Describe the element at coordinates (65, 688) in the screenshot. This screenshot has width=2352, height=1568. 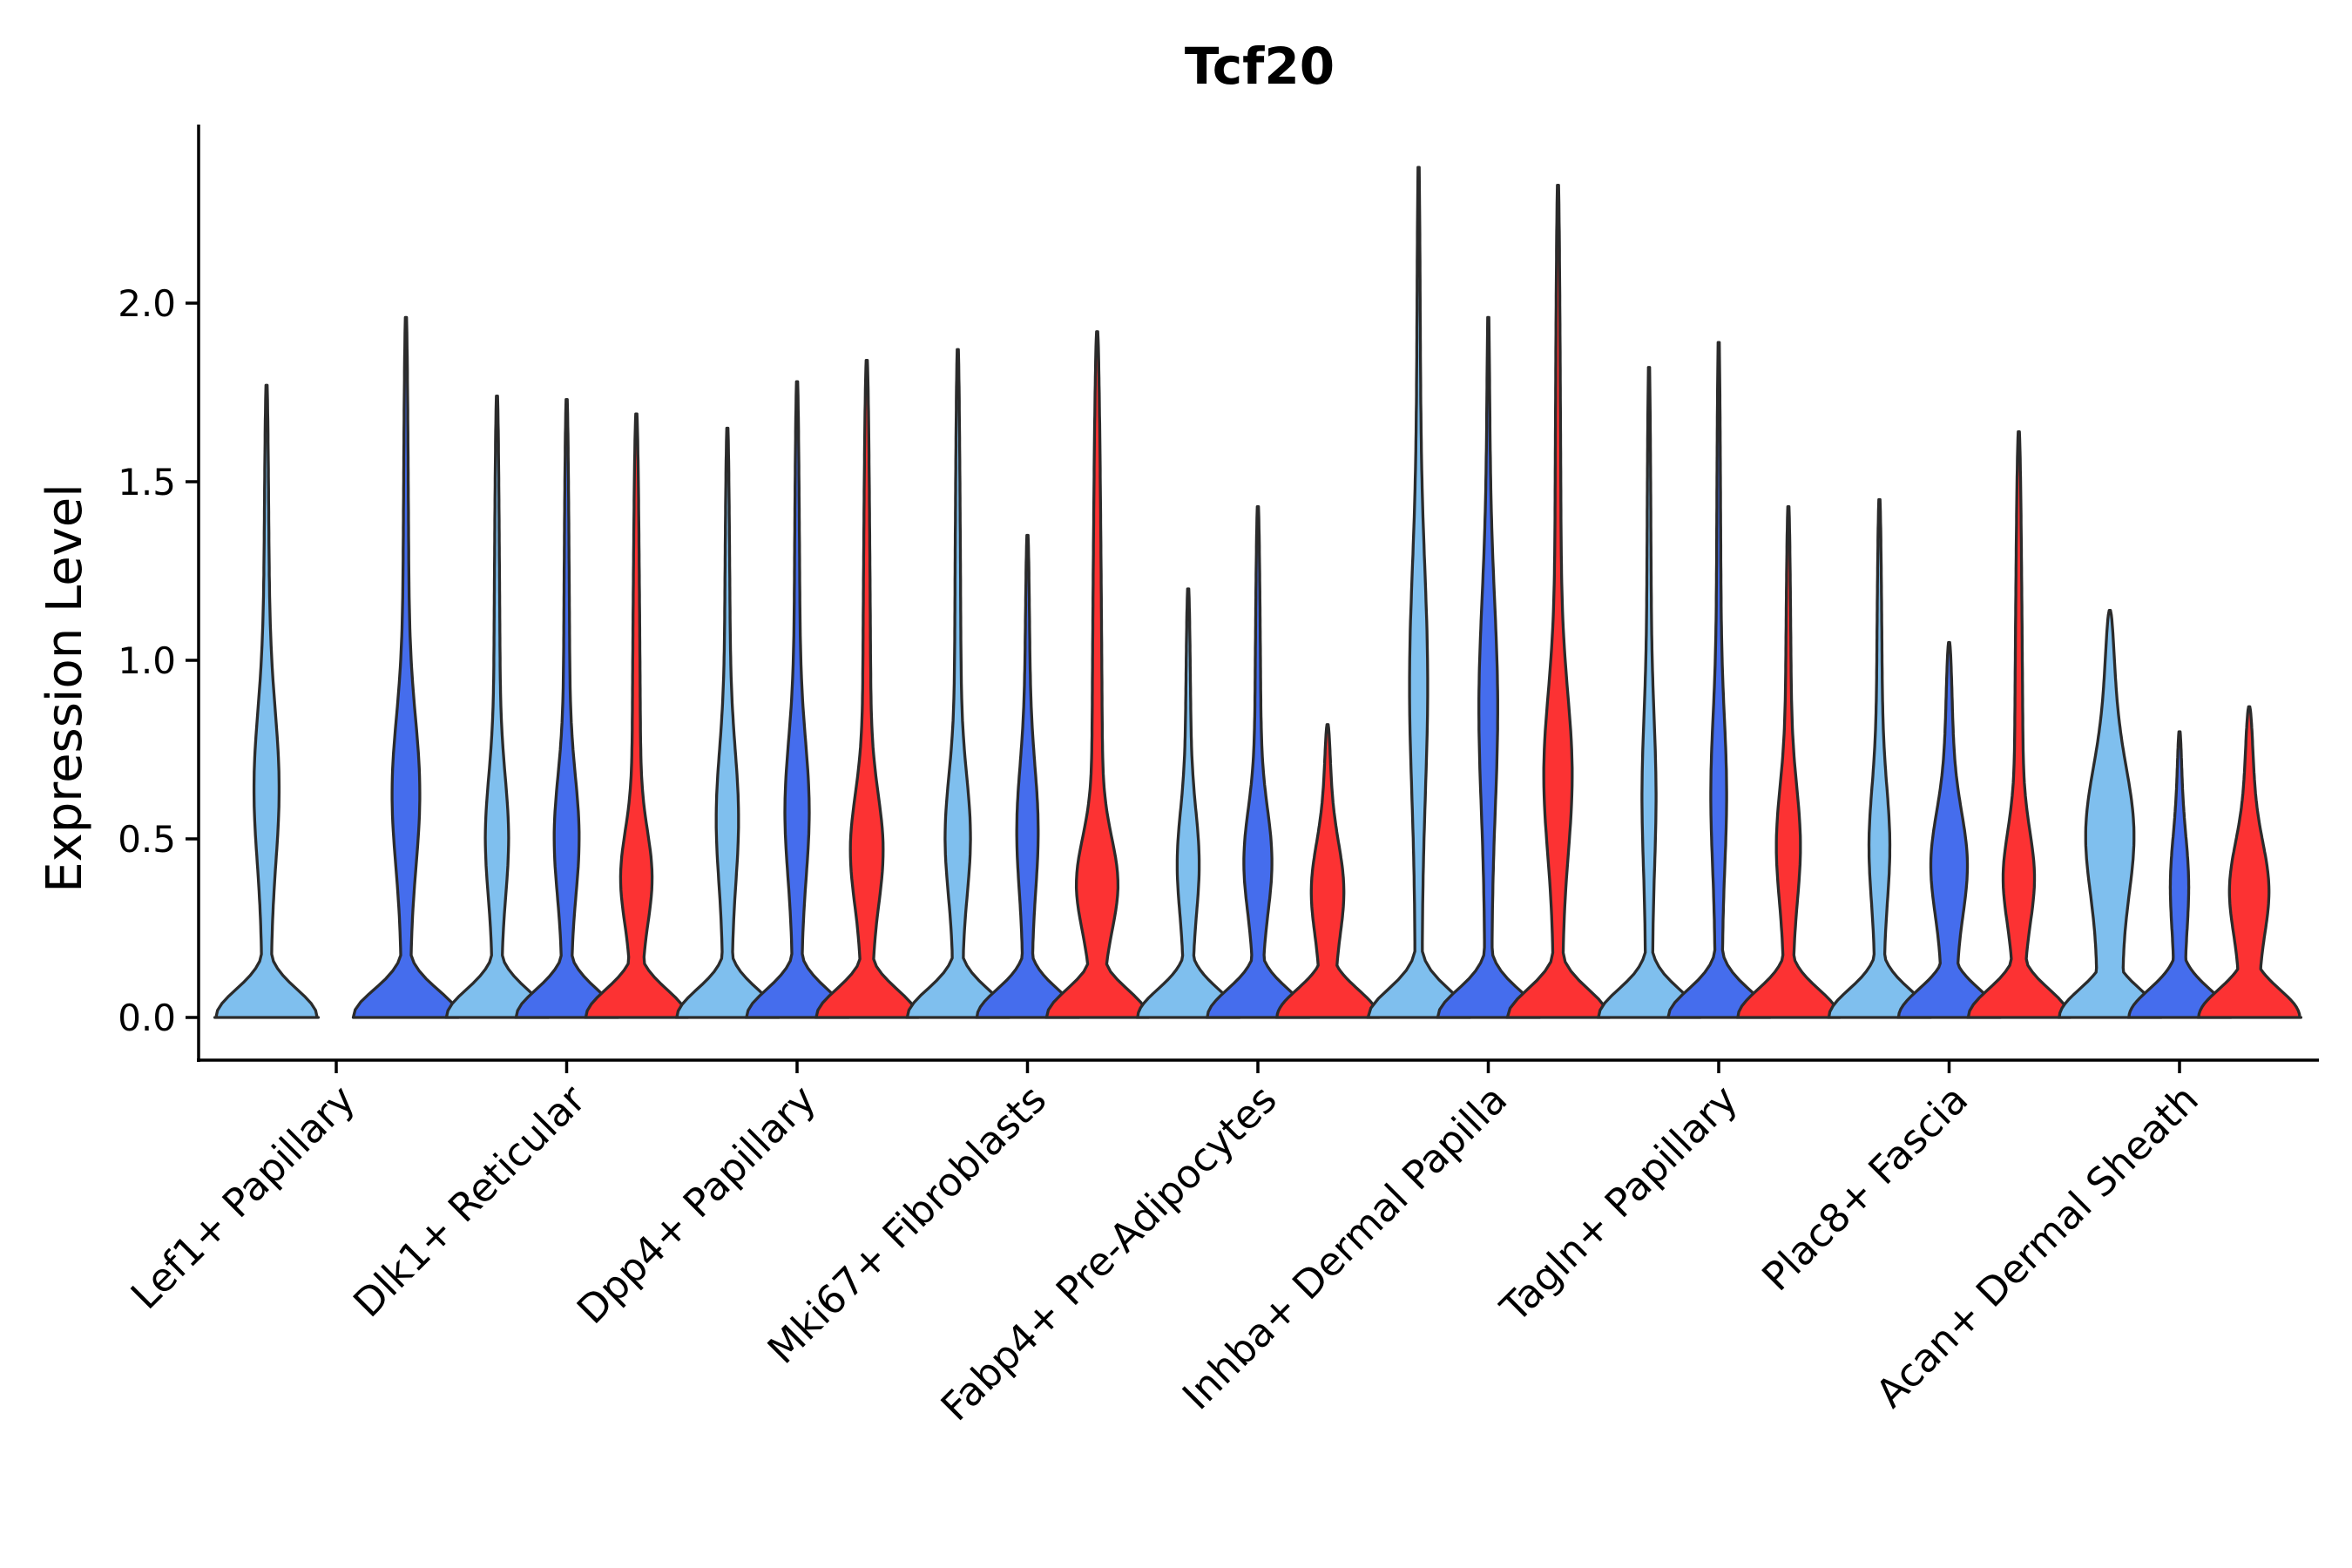
I see `y-axis-label: Expression Level` at that location.